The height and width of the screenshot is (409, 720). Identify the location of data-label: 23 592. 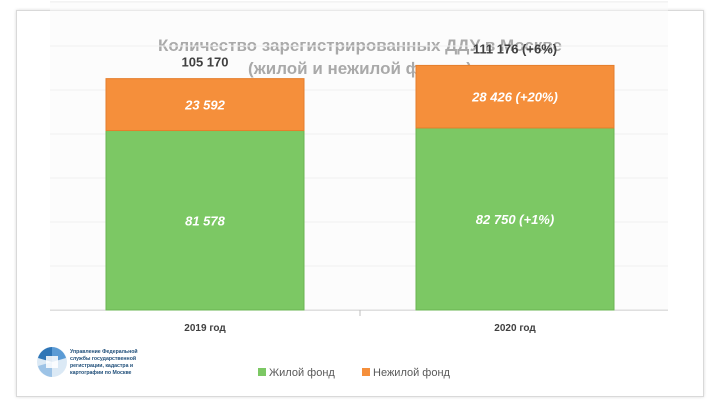
(205, 105).